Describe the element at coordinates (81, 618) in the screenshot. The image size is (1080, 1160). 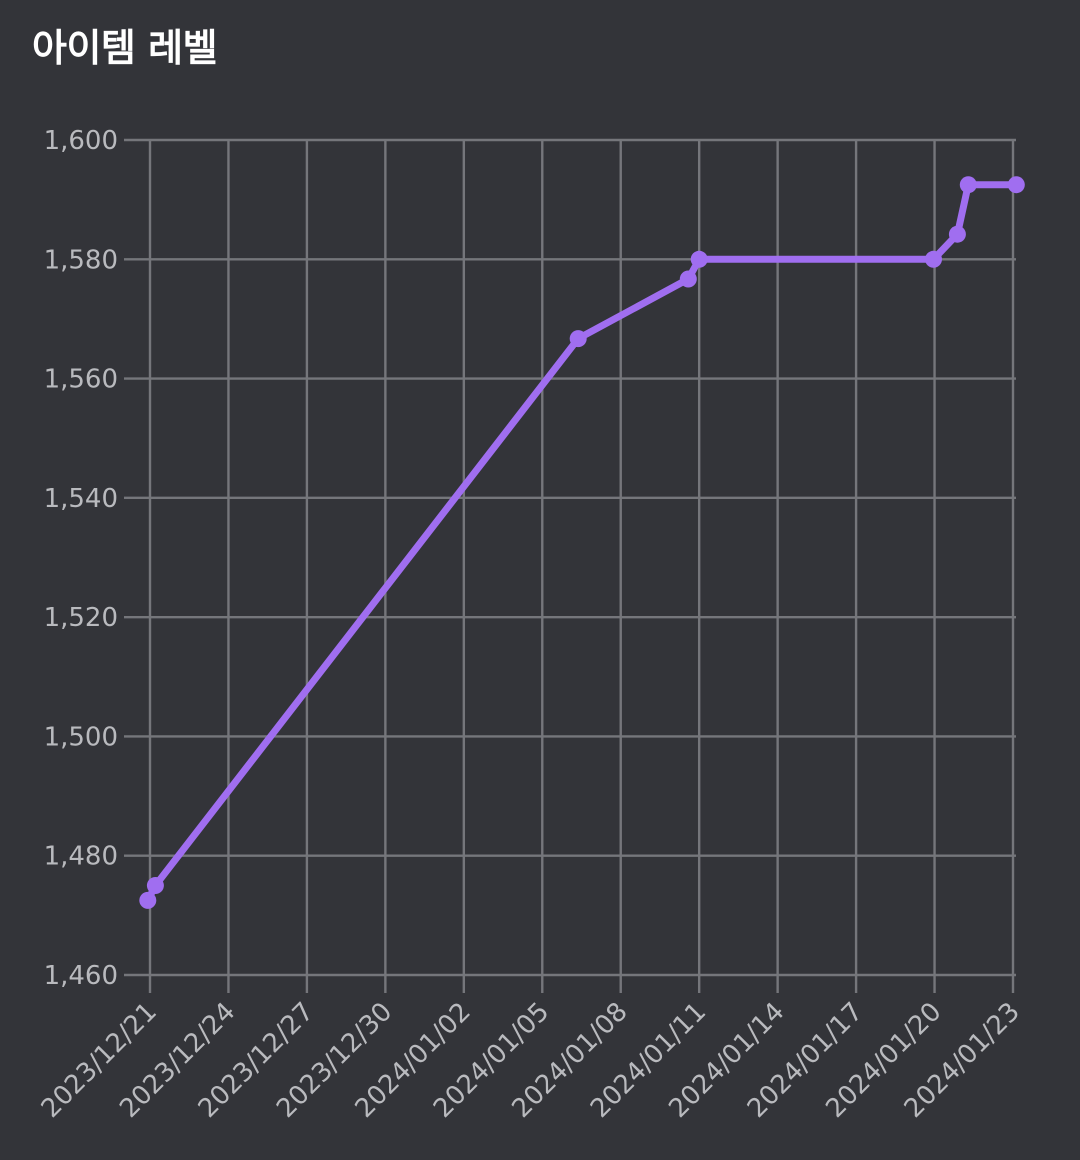
I see `y-tick-label: 1,520` at that location.